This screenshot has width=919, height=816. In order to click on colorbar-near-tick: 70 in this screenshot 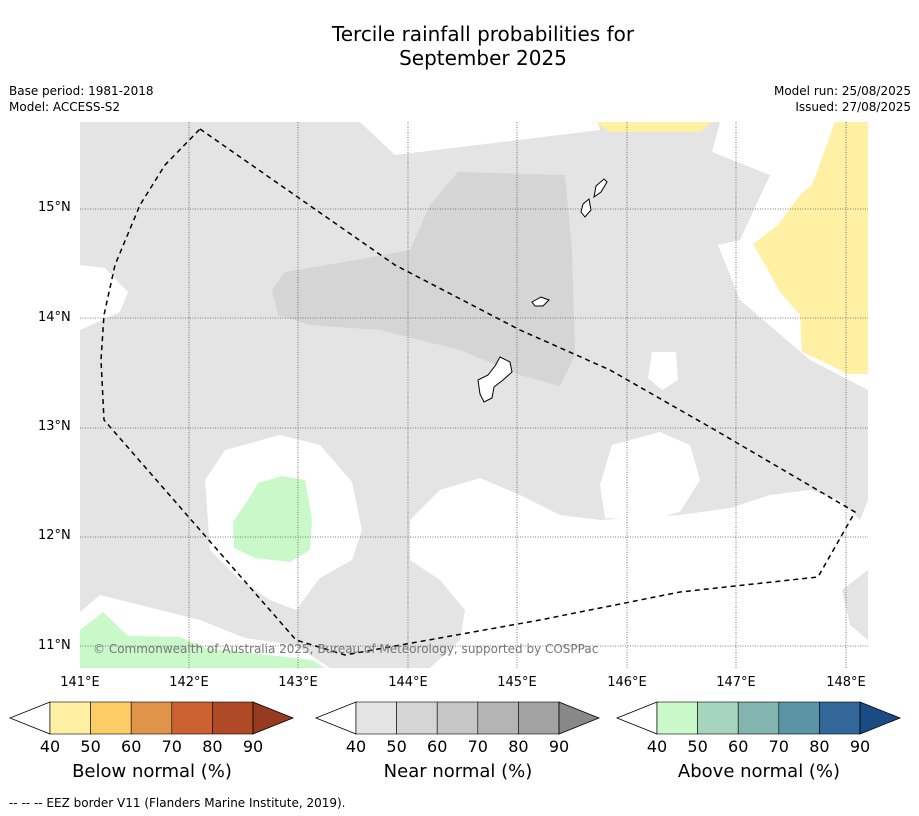, I will do `click(477, 746)`.